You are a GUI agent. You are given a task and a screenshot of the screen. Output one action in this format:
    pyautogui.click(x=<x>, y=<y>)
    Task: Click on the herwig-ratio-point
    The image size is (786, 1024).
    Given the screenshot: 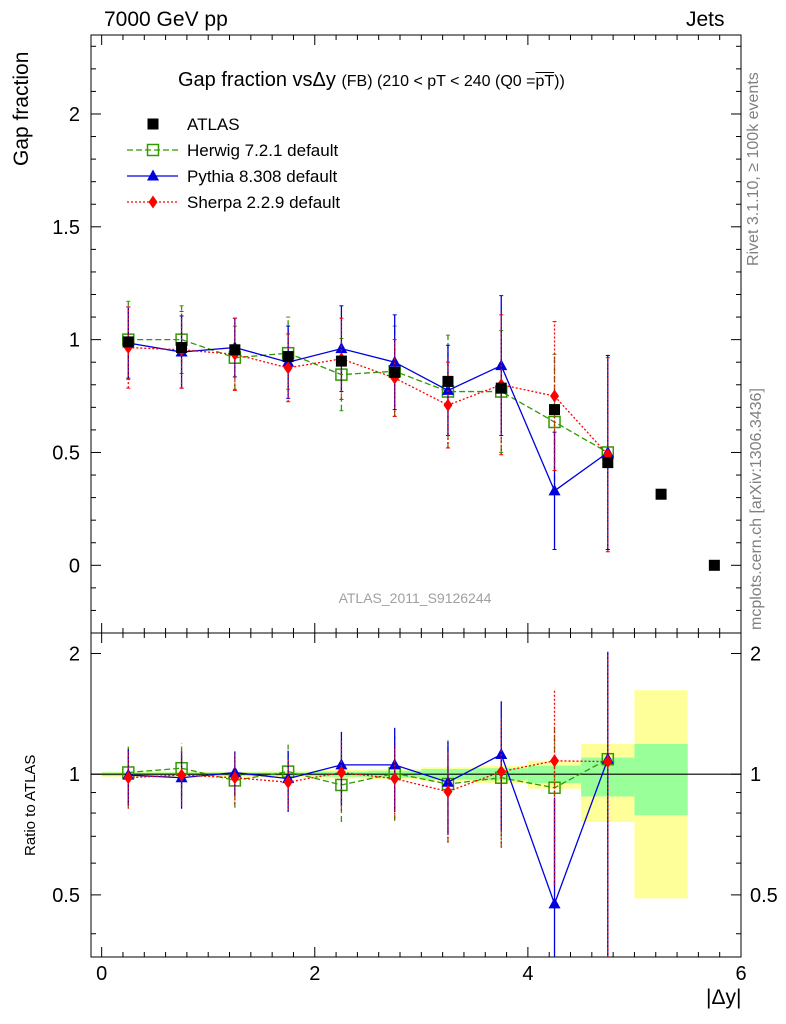 What is the action you would take?
    pyautogui.click(x=554, y=788)
    